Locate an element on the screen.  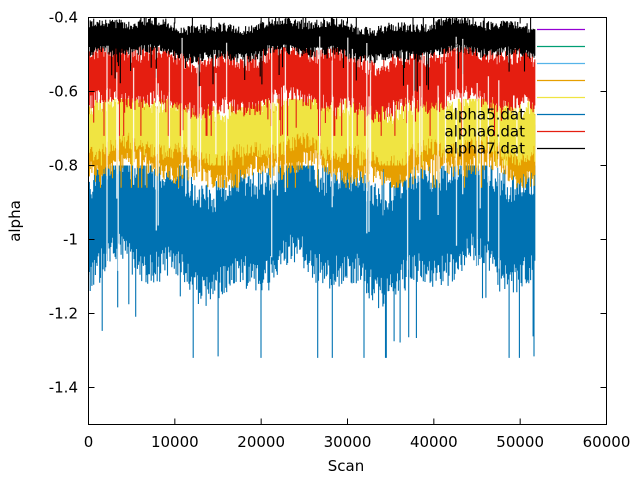
y-tick-label: -0.8 is located at coordinates (63, 166).